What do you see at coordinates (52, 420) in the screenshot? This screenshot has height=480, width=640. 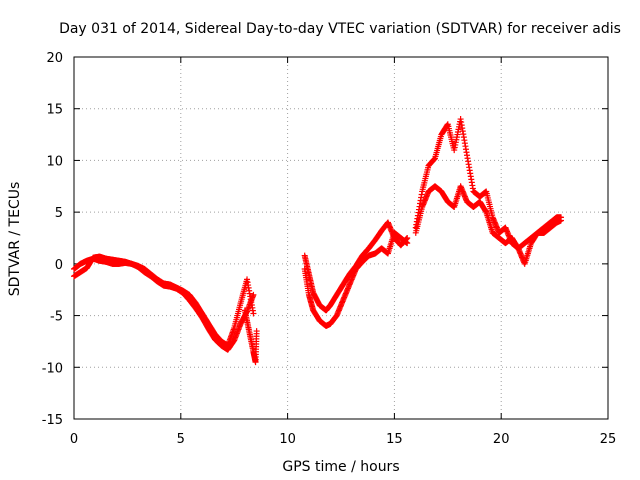 I see `y-tick-label: -15` at bounding box center [52, 420].